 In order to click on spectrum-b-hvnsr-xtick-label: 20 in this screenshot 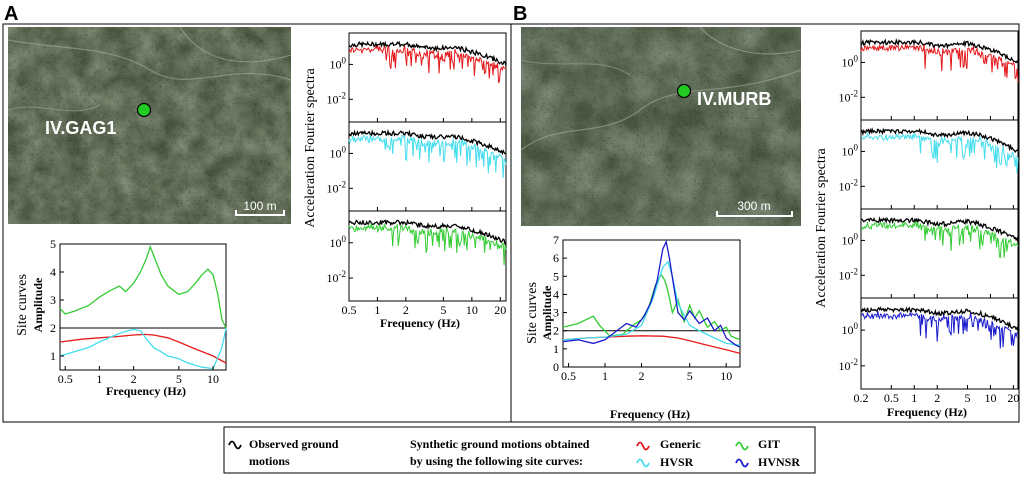, I will do `click(1013, 398)`.